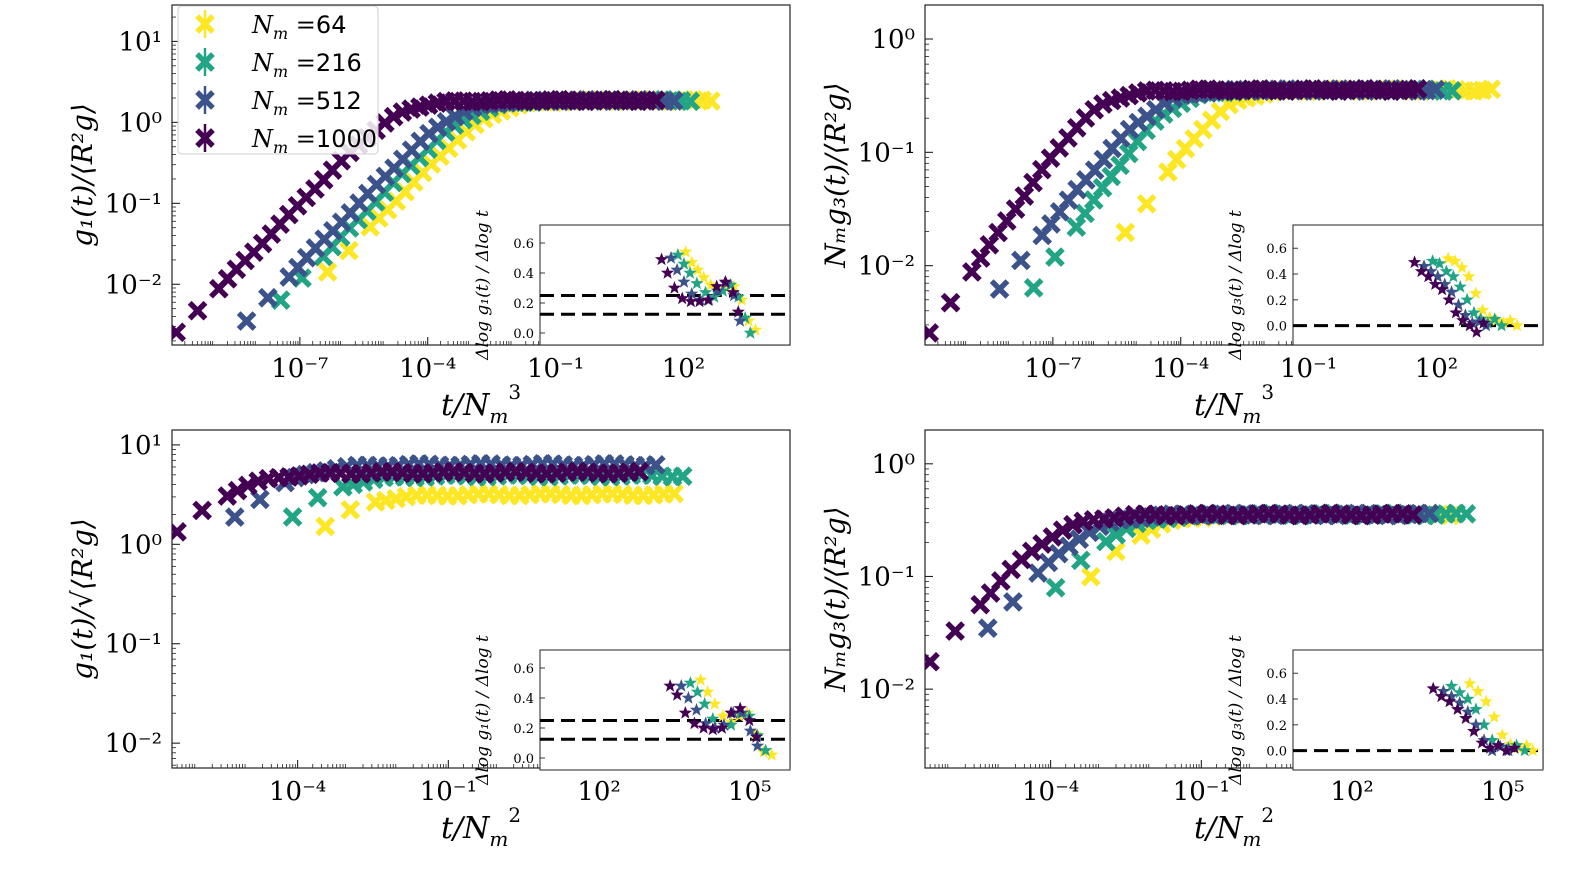 The image size is (1578, 881). Describe the element at coordinates (82, 599) in the screenshot. I see `y-axis-label: g₁(t)/√⟨R²g⟩` at that location.